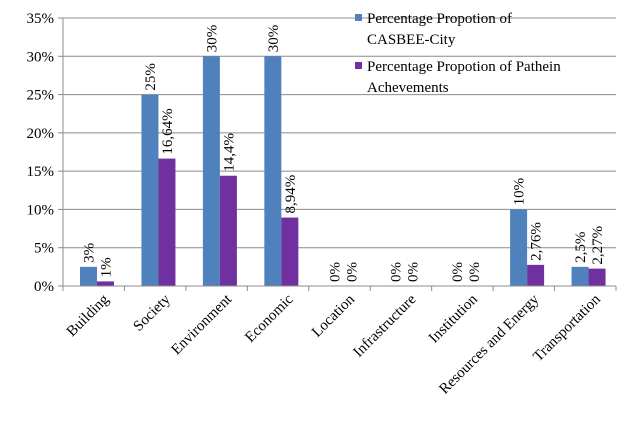  Describe the element at coordinates (269, 318) in the screenshot. I see `x-tick-label: Economic` at that location.